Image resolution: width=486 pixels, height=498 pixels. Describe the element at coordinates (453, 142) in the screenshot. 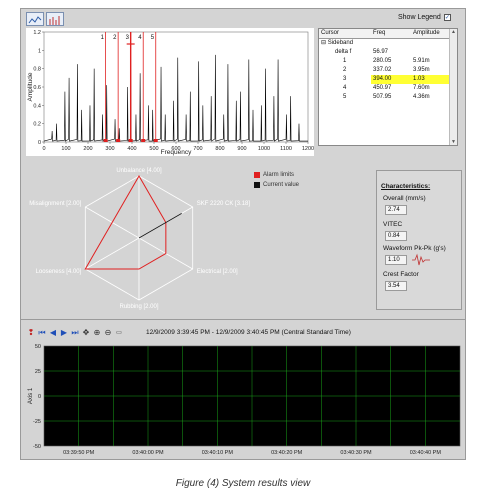

I see `scroll-down-icon: ▼` at that location.